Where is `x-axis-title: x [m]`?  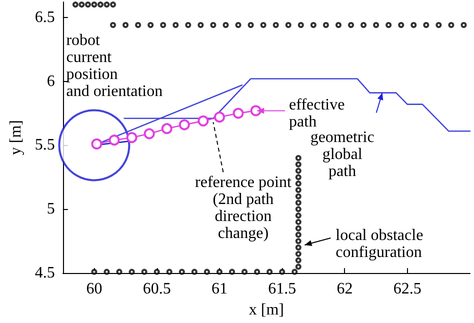
x-axis-title: x [m] is located at coordinates (266, 310).